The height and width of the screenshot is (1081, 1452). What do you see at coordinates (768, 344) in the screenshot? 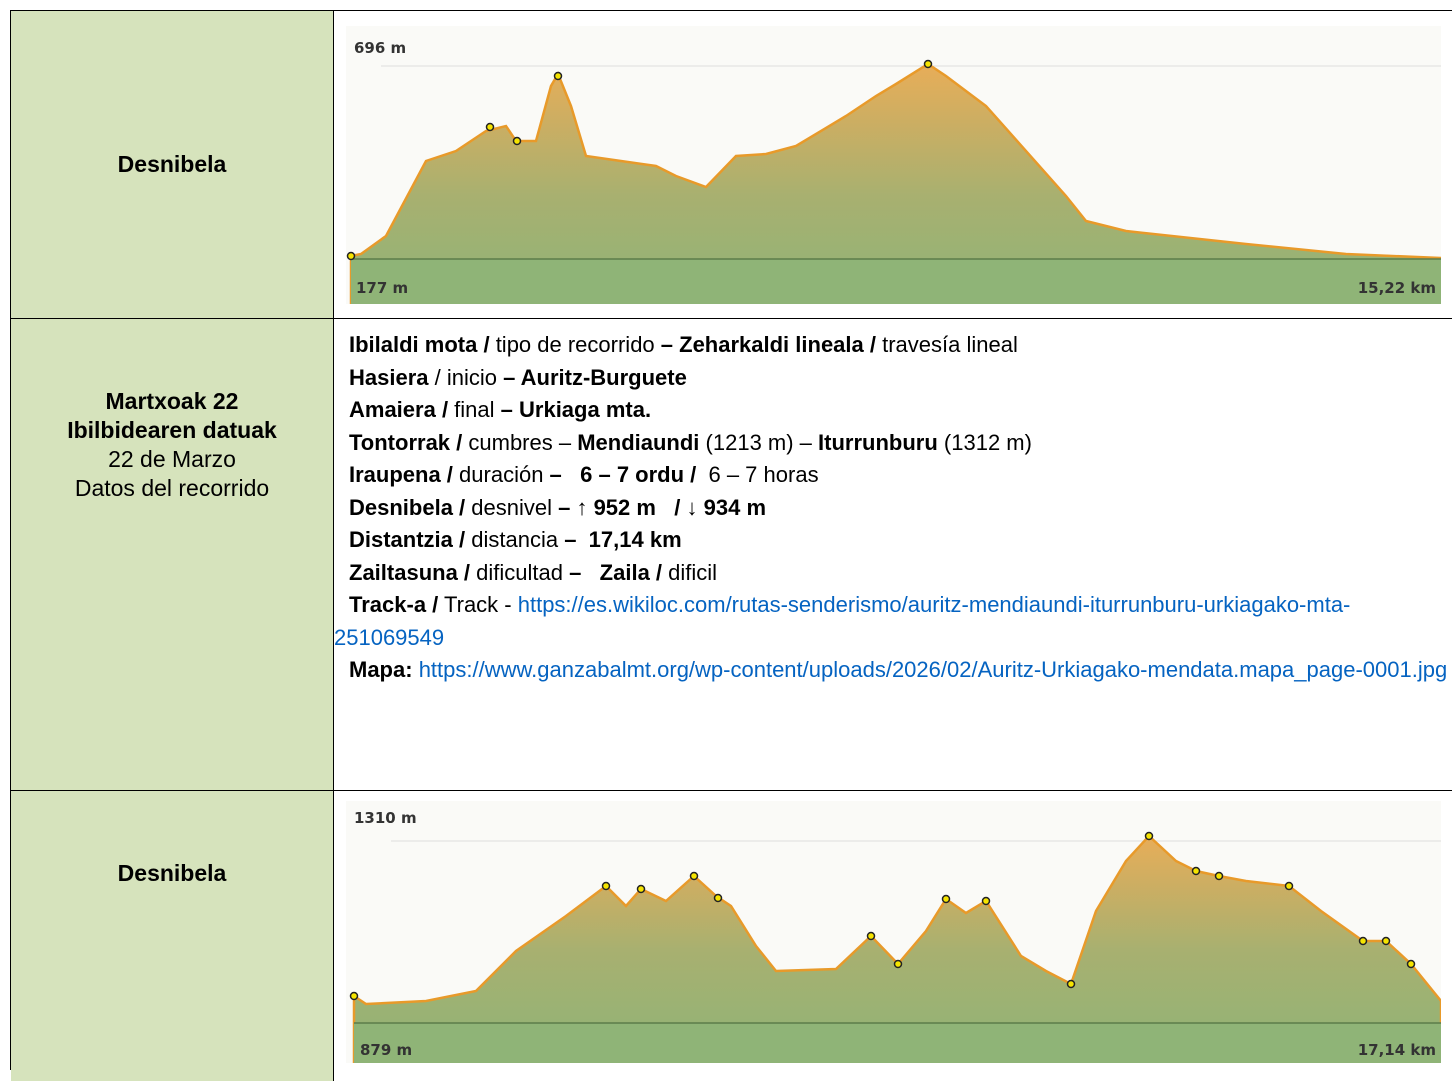
I see `bold-text: – Zeharkaldi lineala /` at bounding box center [768, 344].